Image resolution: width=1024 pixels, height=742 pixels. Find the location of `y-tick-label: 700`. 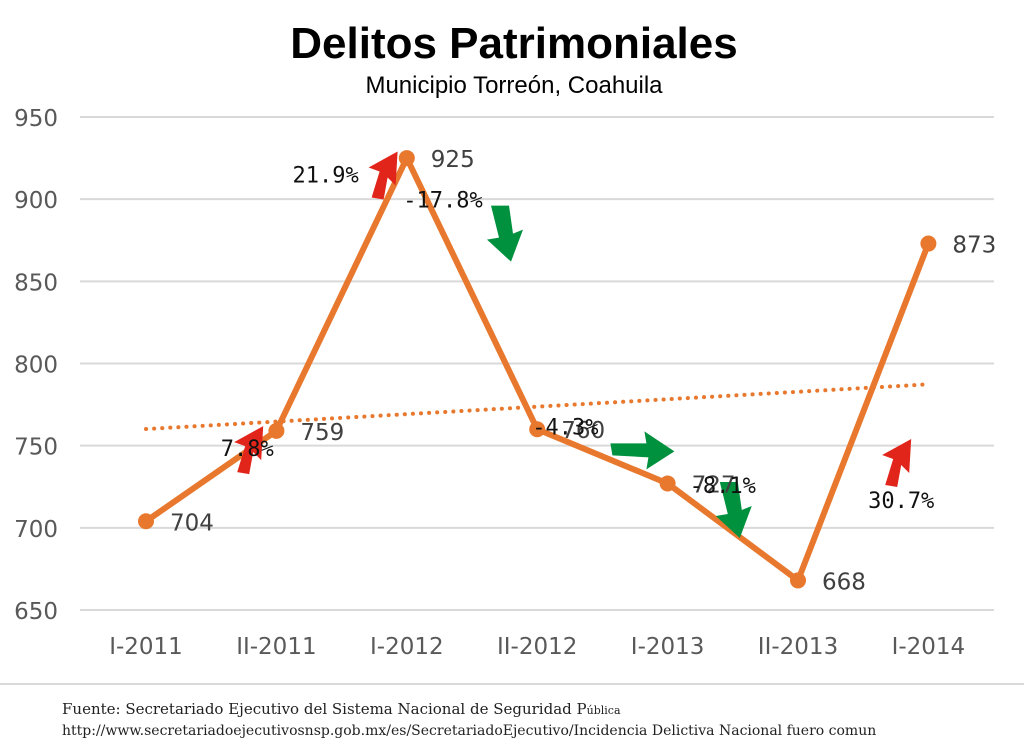

y-tick-label: 700 is located at coordinates (36, 530).